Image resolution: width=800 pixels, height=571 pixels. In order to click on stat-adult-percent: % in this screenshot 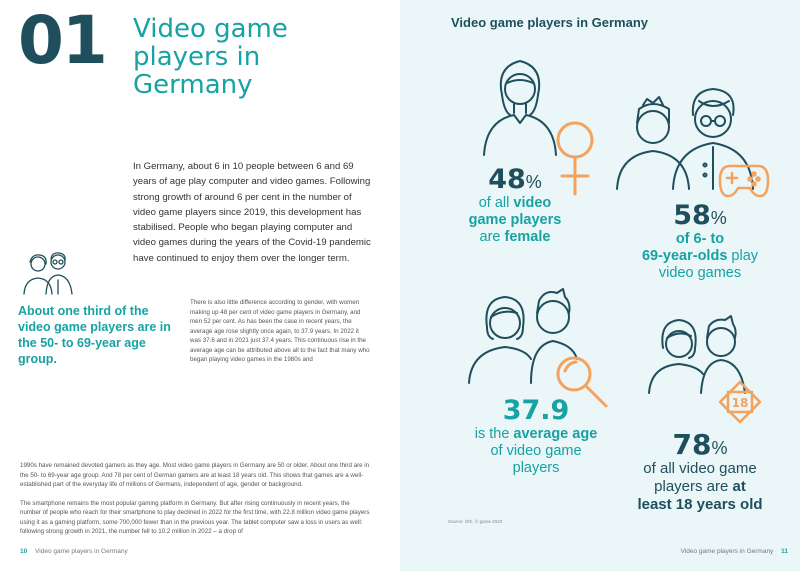, I will do `click(719, 448)`.